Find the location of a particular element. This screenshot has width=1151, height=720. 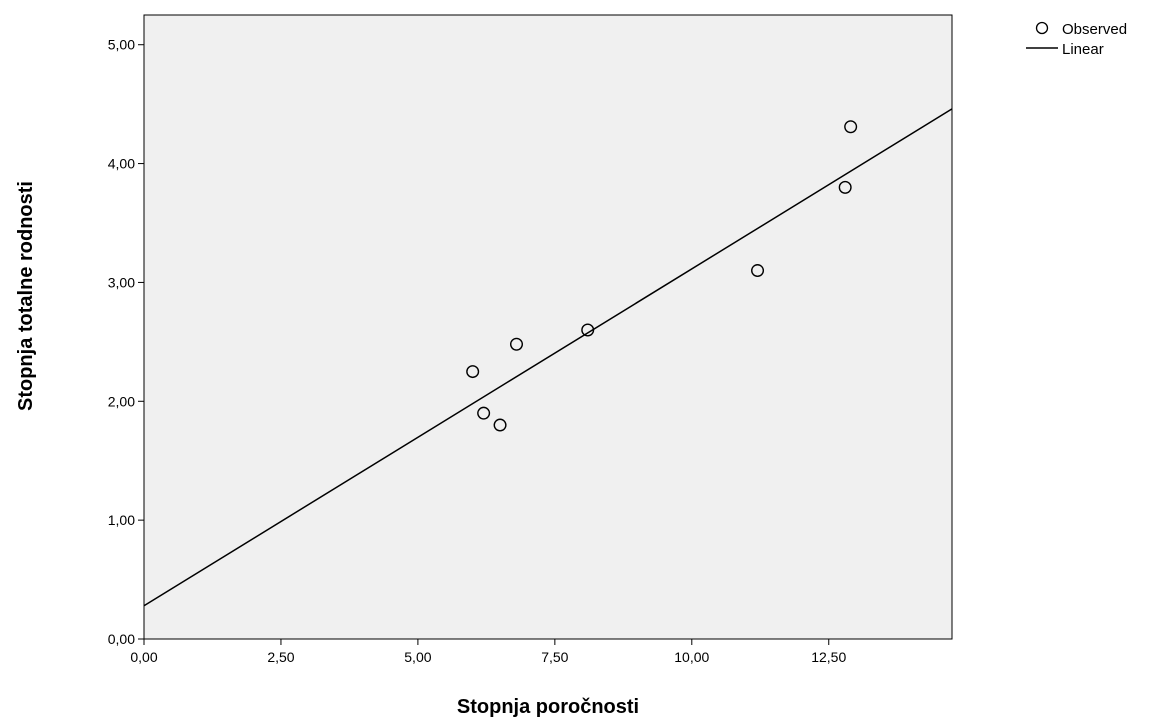

y-tick-label: 1,00 is located at coordinates (121, 520).